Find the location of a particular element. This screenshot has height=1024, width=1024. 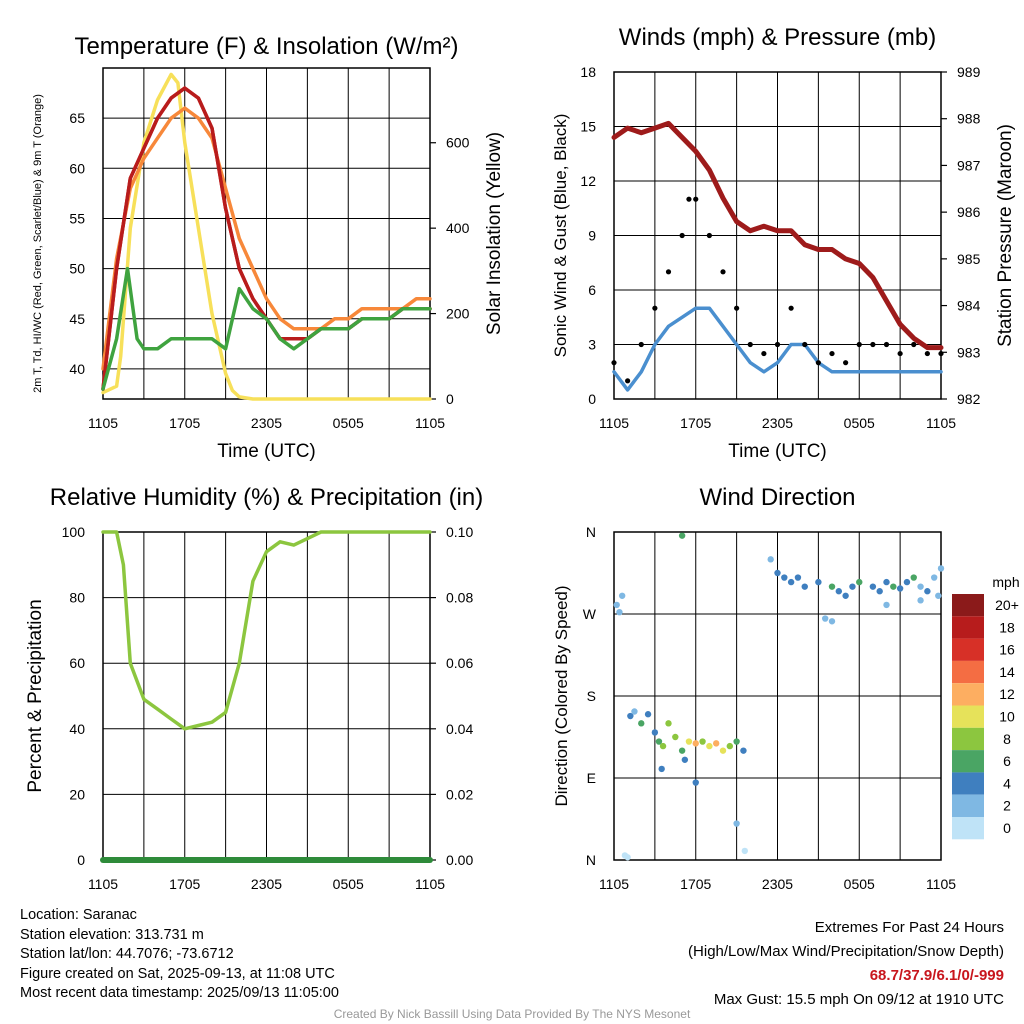

y2-tick-label: 400 is located at coordinates (458, 228).